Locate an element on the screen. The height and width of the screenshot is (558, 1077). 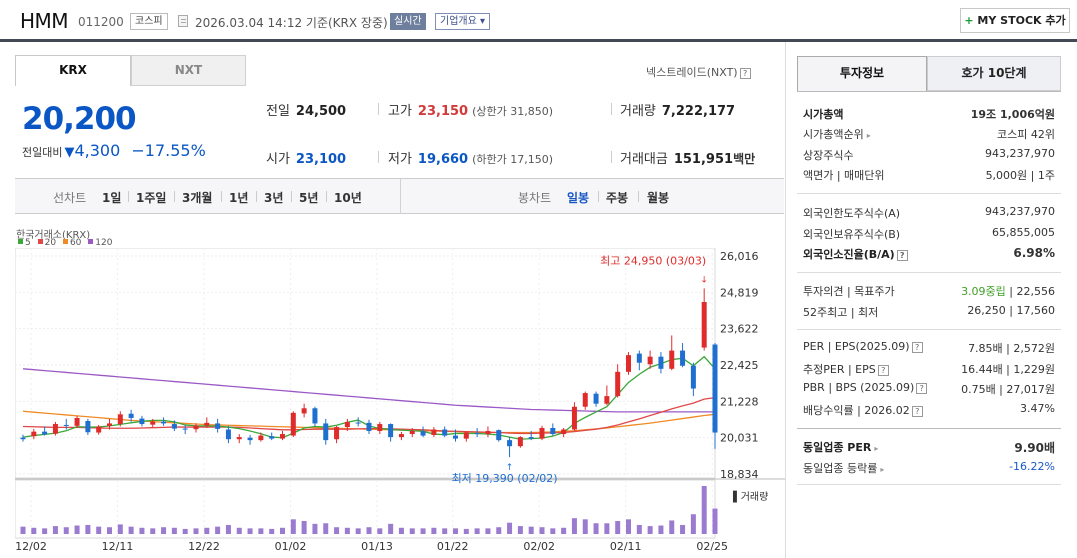
candle-daily: 일봉 is located at coordinates (578, 198).